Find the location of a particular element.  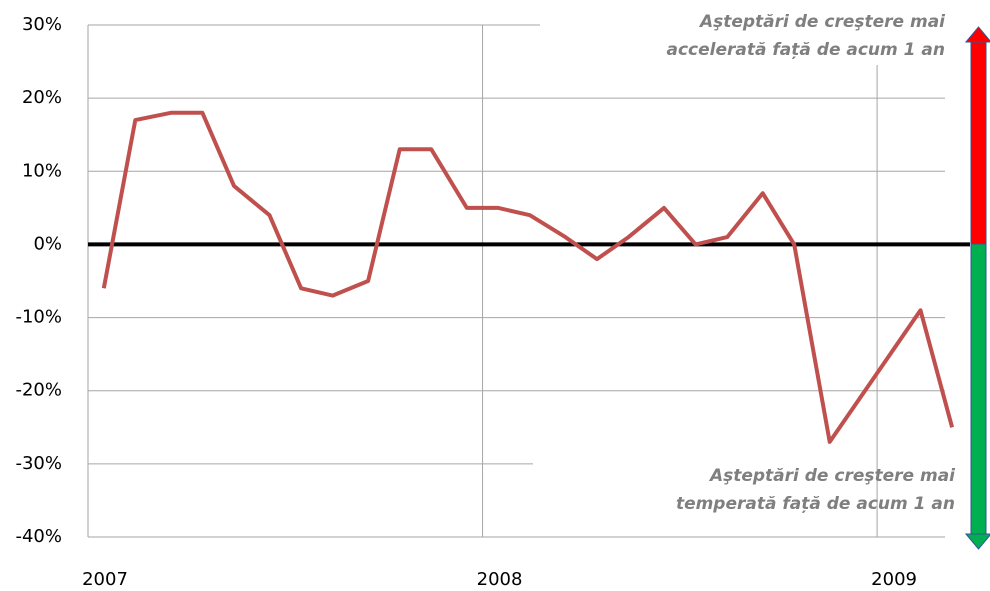

y-tick-label: 30% is located at coordinates (42, 24).